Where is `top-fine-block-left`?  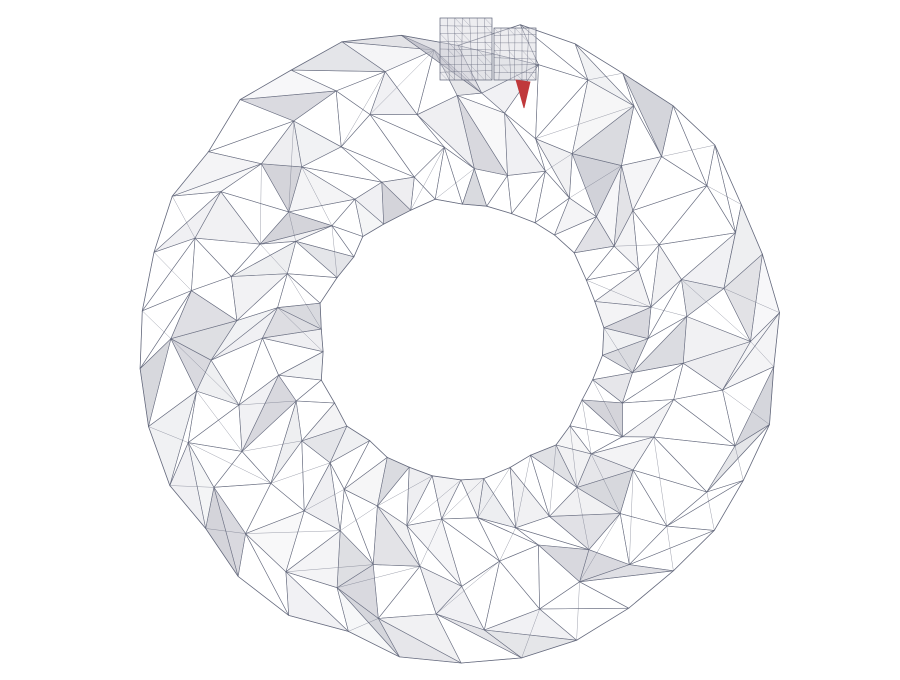
top-fine-block-left is located at coordinates (466, 49).